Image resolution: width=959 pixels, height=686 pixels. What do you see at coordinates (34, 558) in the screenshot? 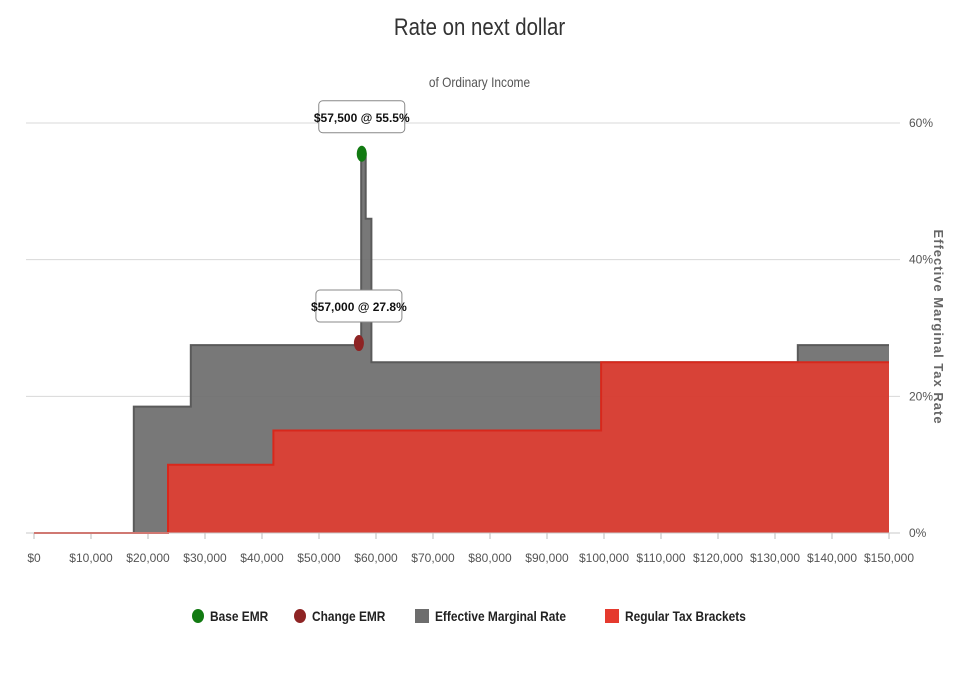
I see `x-tick-label: $0` at bounding box center [34, 558].